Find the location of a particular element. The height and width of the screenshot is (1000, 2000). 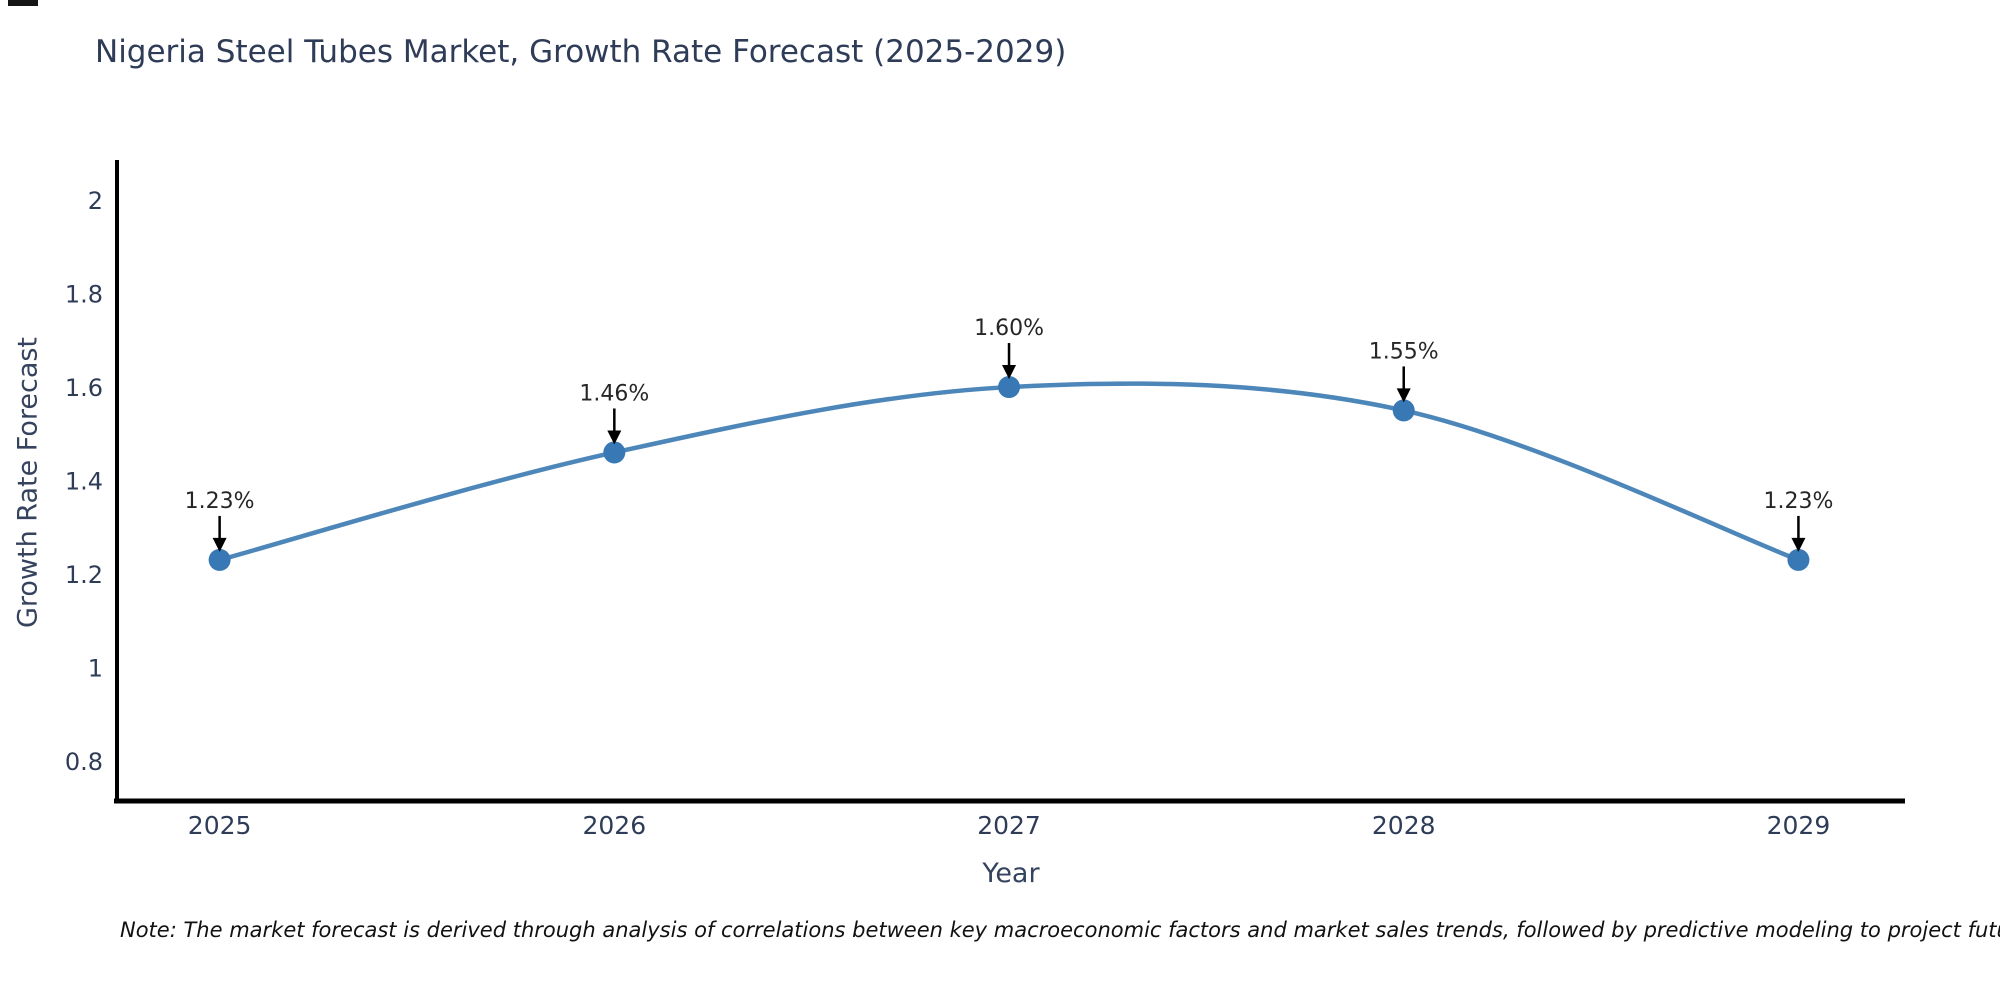

x-tick-label: 2026 is located at coordinates (615, 825).